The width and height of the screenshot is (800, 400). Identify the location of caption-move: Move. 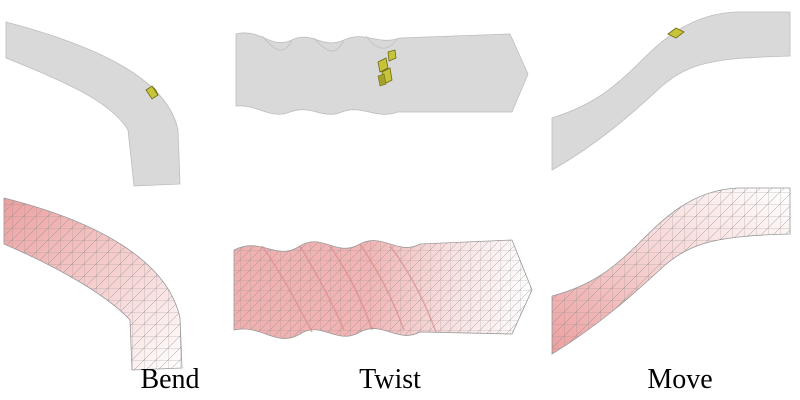
(680, 379).